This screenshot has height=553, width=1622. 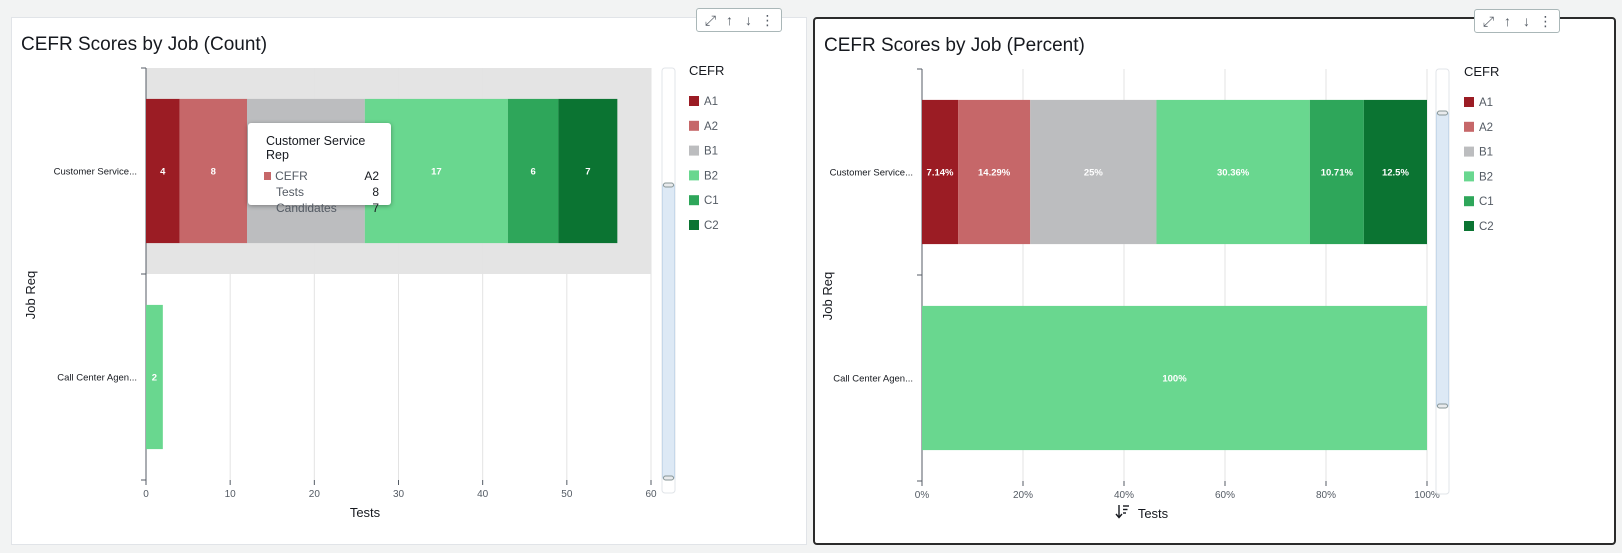 I want to click on data-label: 12.5%, so click(x=1395, y=173).